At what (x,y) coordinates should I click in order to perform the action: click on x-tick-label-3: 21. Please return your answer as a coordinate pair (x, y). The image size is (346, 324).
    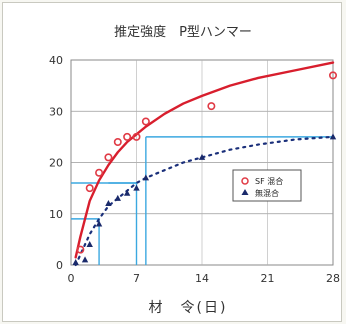
    Looking at the image, I should click on (268, 278).